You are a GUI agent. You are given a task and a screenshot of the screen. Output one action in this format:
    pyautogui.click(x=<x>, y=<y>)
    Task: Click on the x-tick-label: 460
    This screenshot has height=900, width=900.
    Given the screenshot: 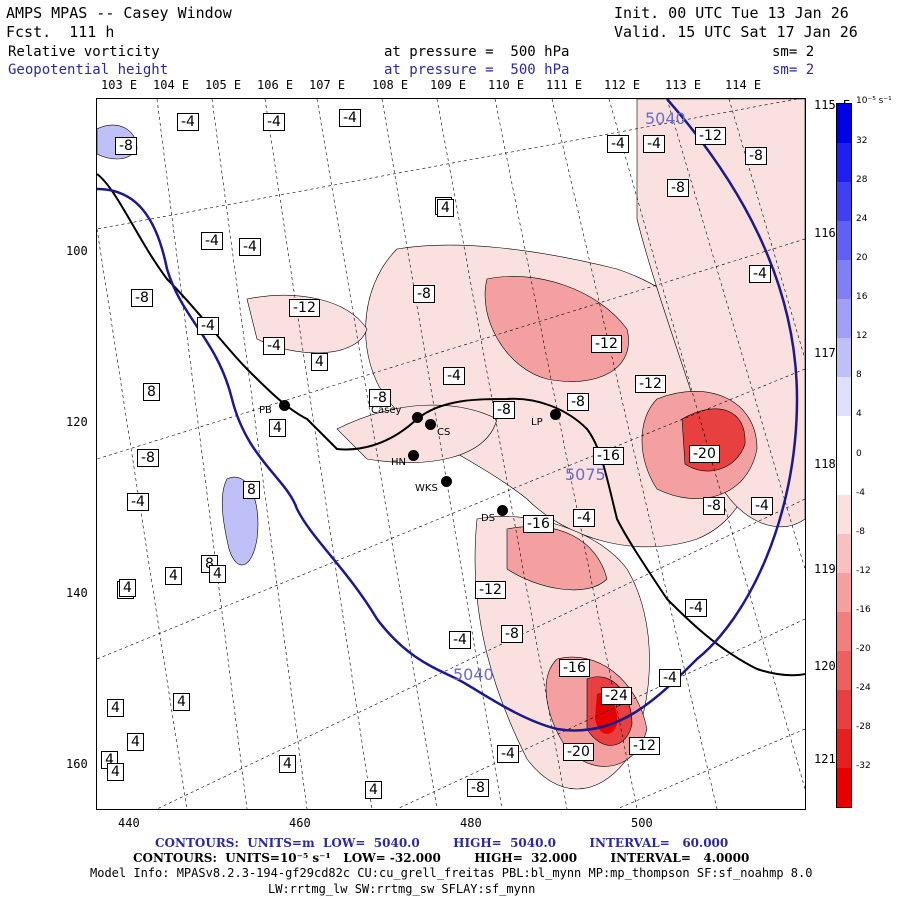 What is the action you would take?
    pyautogui.click(x=300, y=823)
    